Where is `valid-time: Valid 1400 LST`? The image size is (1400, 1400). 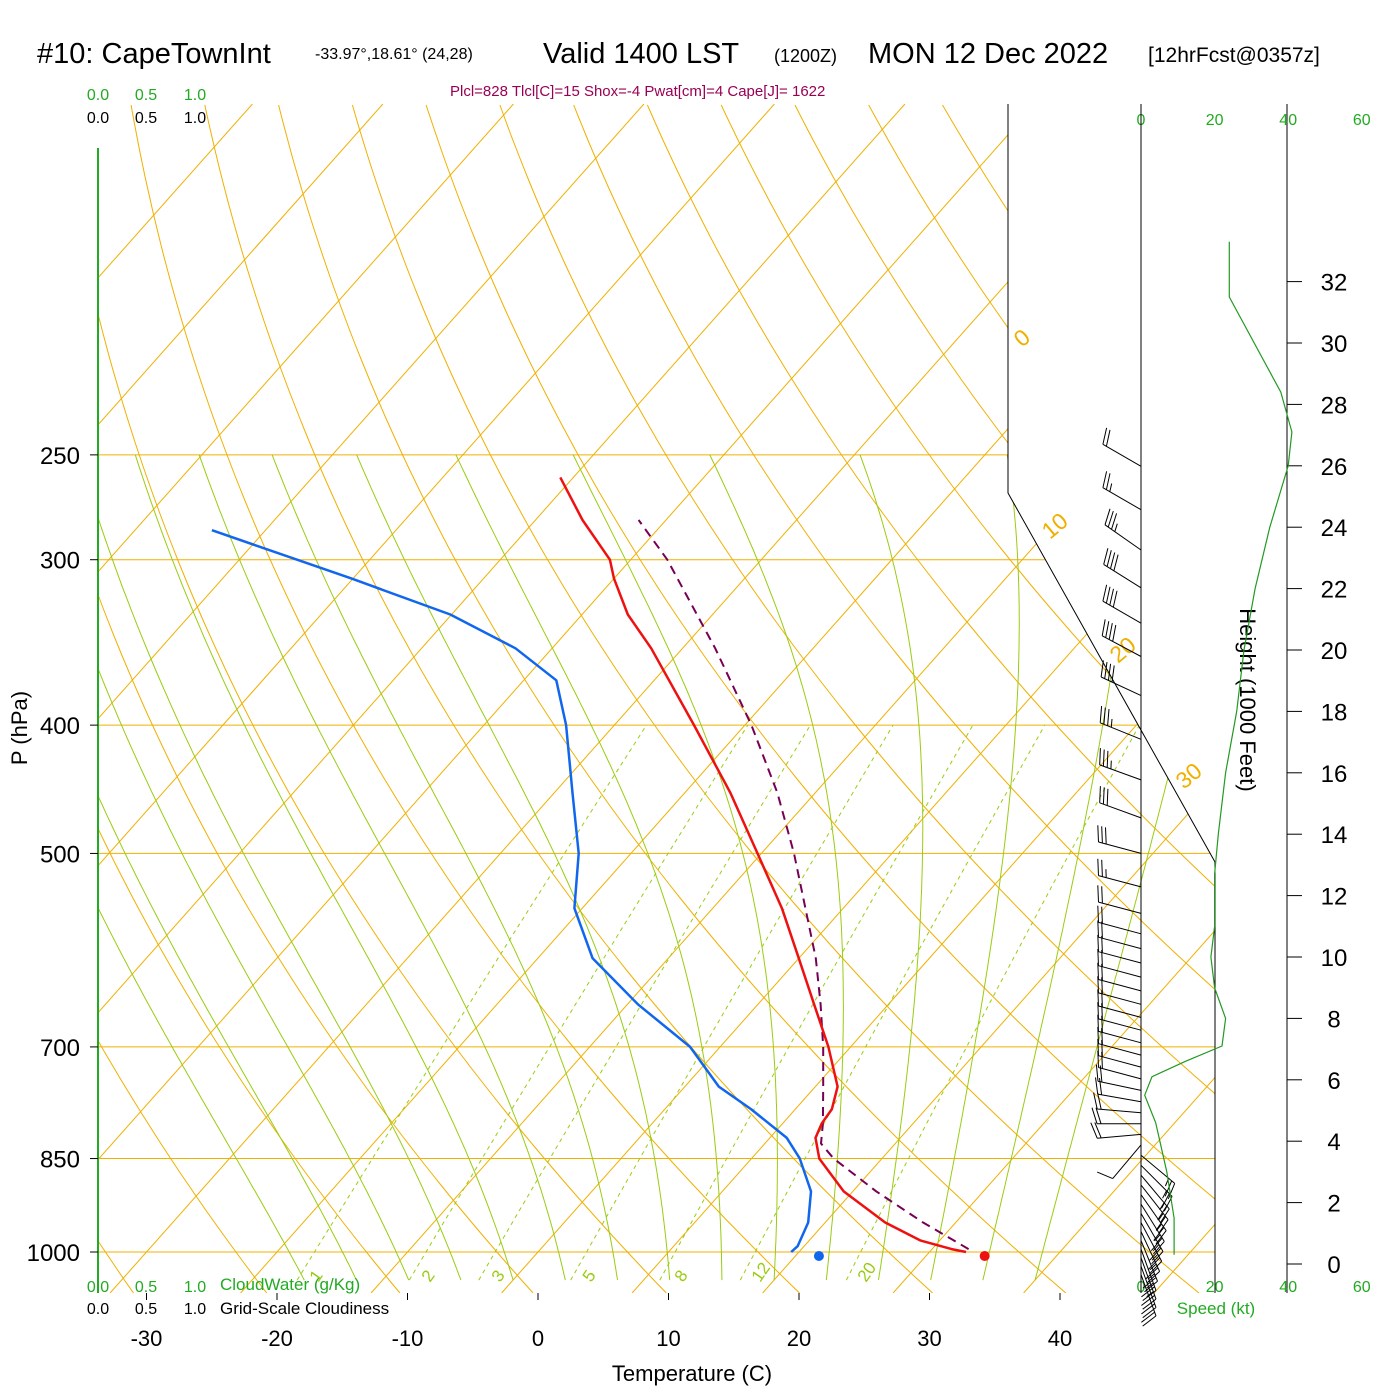 valid-time: Valid 1400 LST is located at coordinates (641, 54).